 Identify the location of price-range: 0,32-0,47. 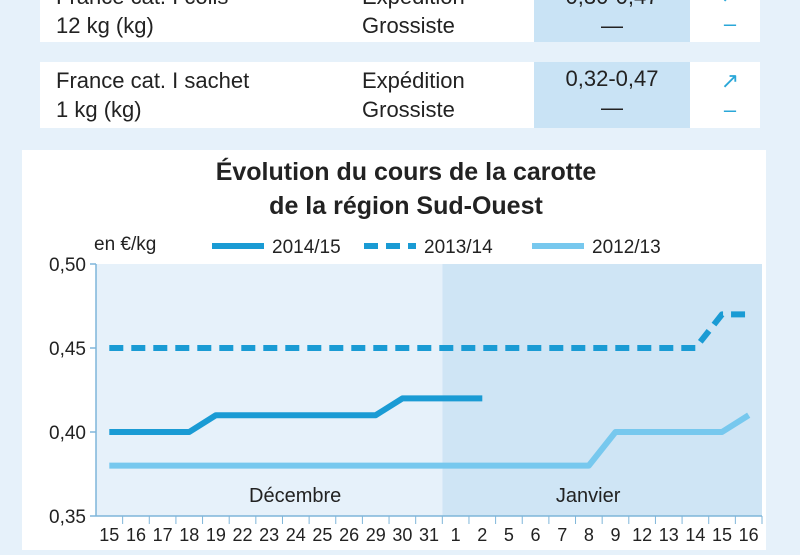
(612, 78).